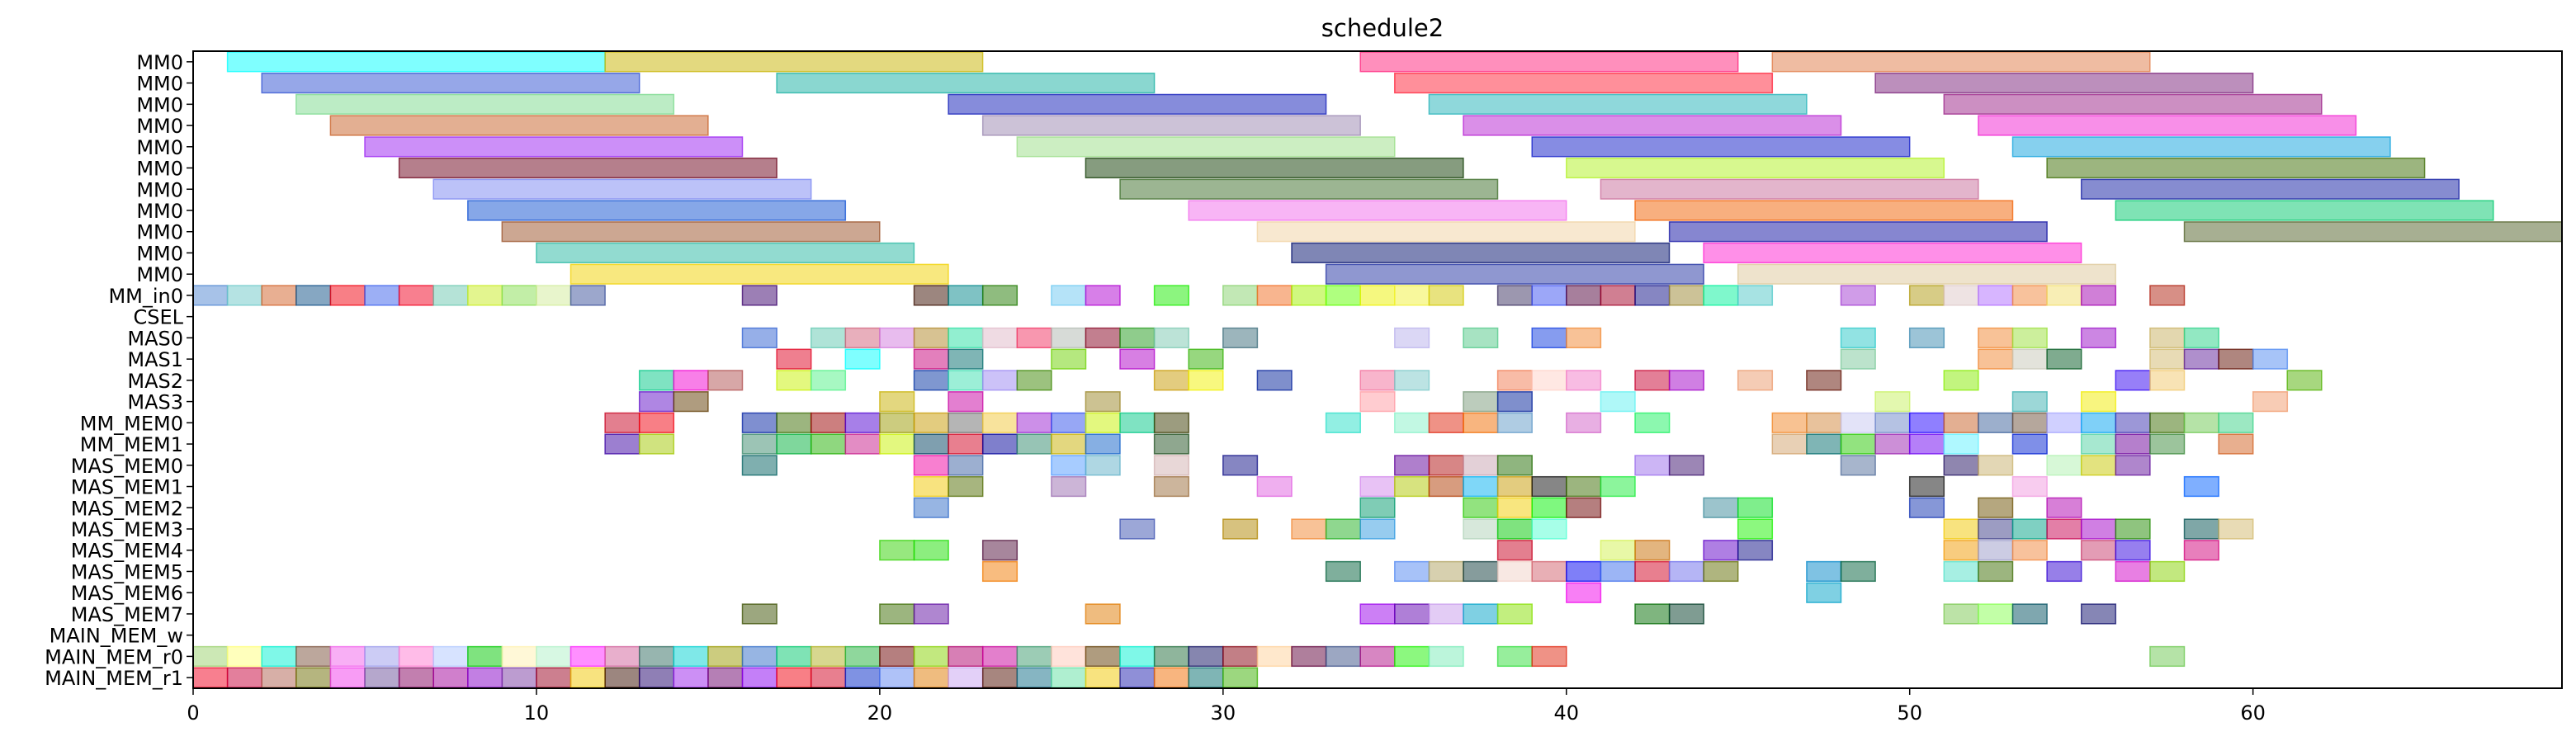  Describe the element at coordinates (1226, 706) in the screenshot. I see `x-axis-ticks: 0 10 20 30 40 50 60` at that location.